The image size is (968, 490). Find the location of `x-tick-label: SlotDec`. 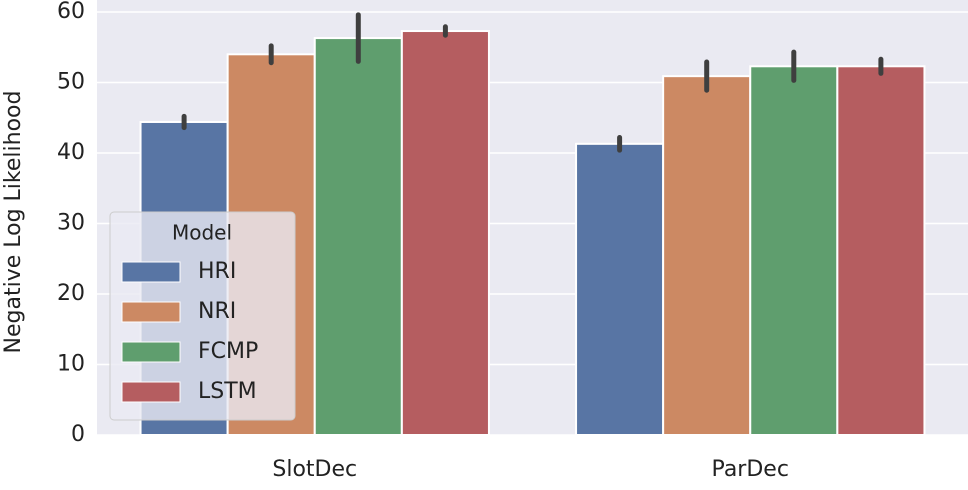

x-tick-label: SlotDec is located at coordinates (314, 469).